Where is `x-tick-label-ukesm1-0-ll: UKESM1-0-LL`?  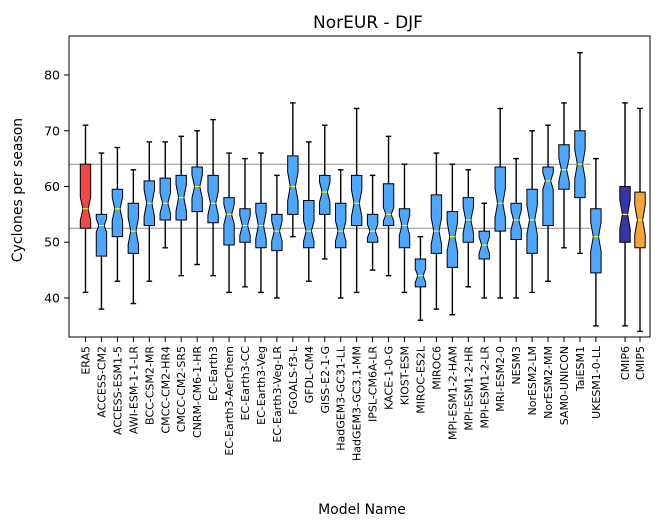 x-tick-label-ukesm1-0-ll: UKESM1-0-LL is located at coordinates (596, 382).